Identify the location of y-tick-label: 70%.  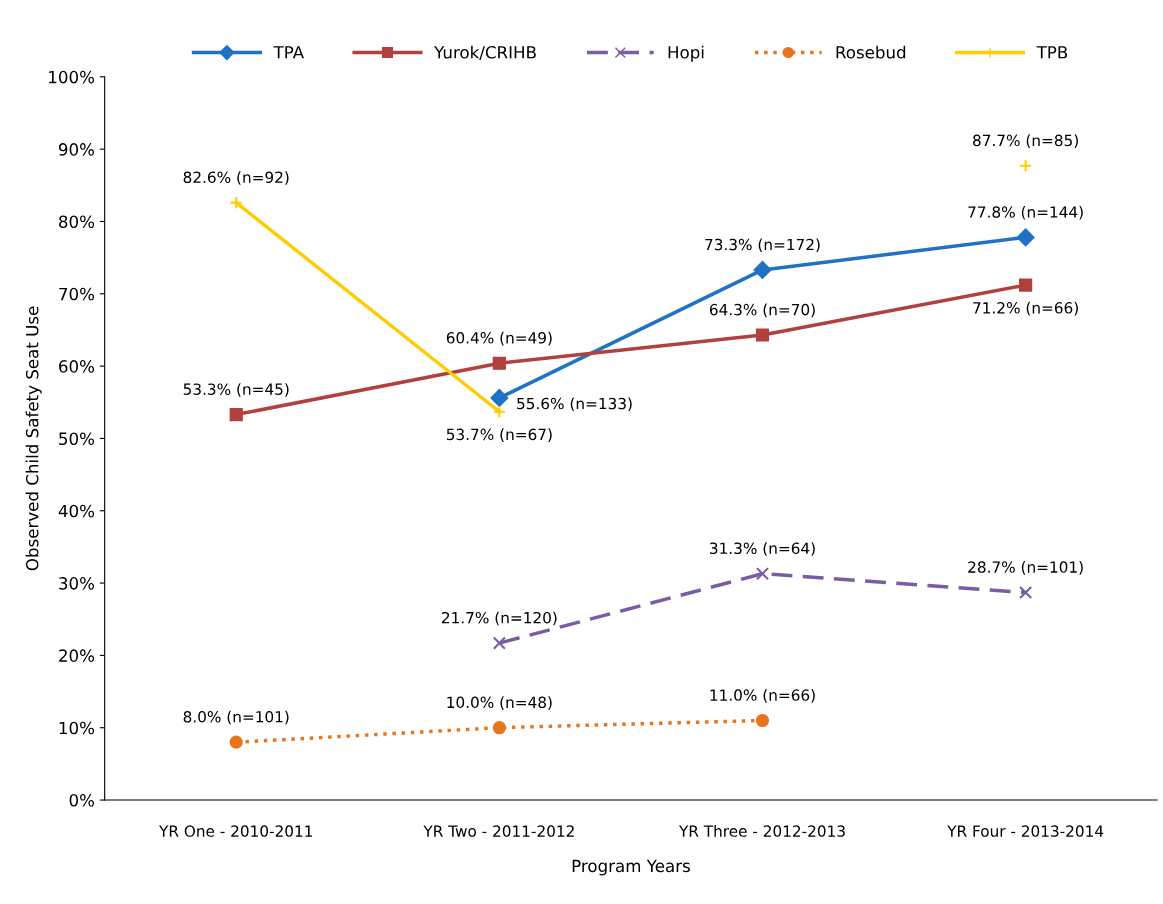
(77, 294).